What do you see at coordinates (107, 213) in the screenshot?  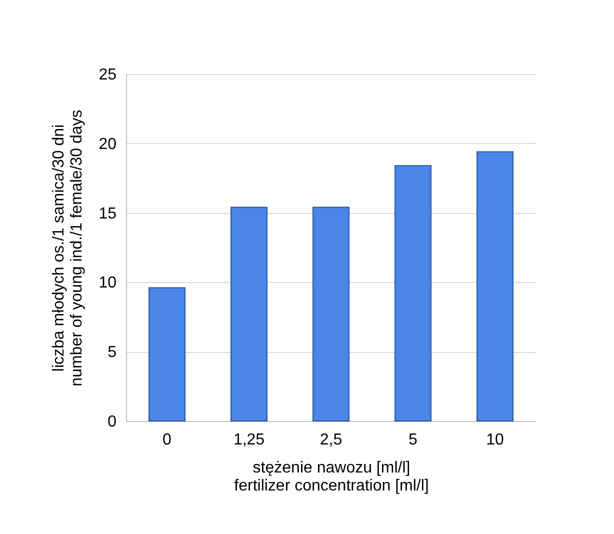 I see `y-tick-label: 15` at bounding box center [107, 213].